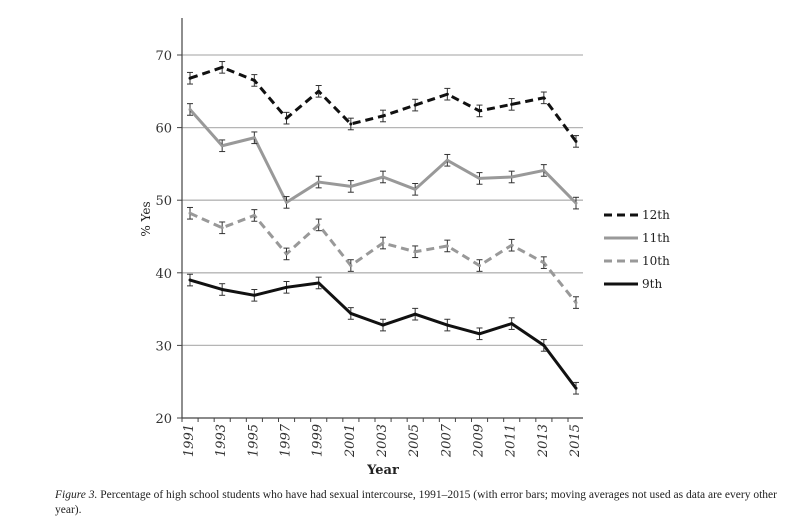  I want to click on x-tick-label-2007: 2007, so click(446, 440).